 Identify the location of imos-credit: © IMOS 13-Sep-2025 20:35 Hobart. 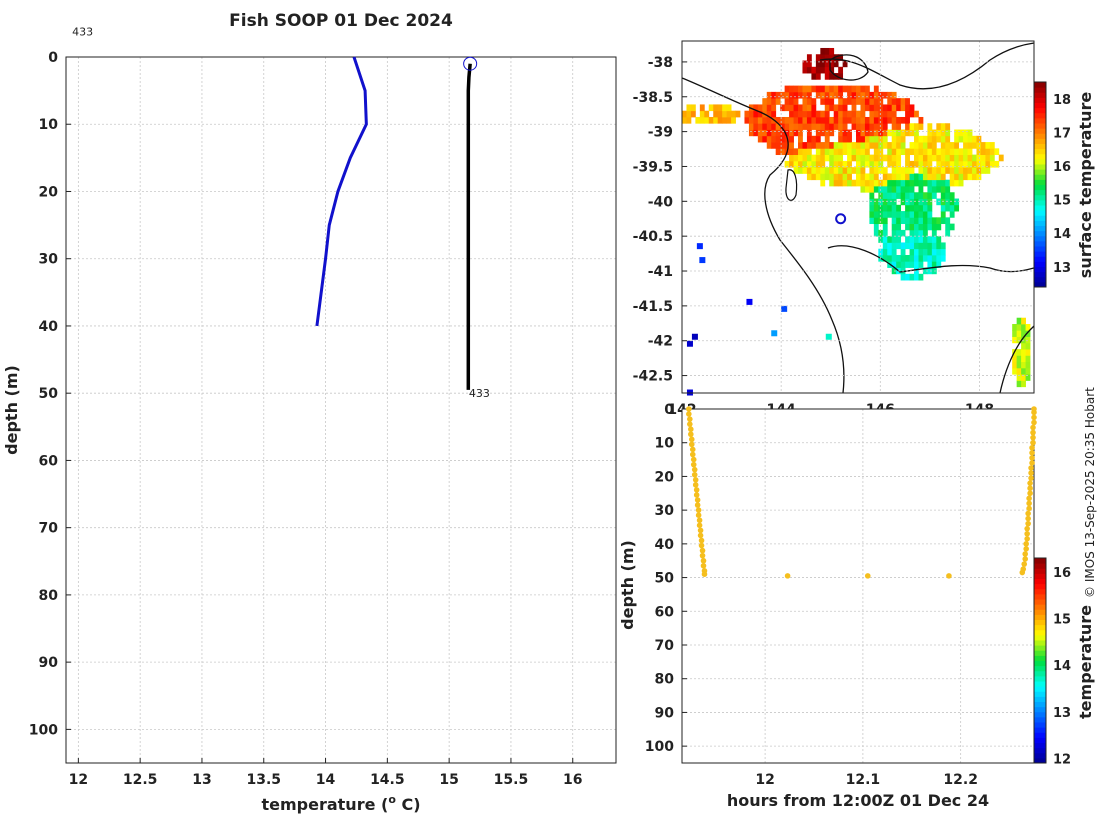
(1090, 492).